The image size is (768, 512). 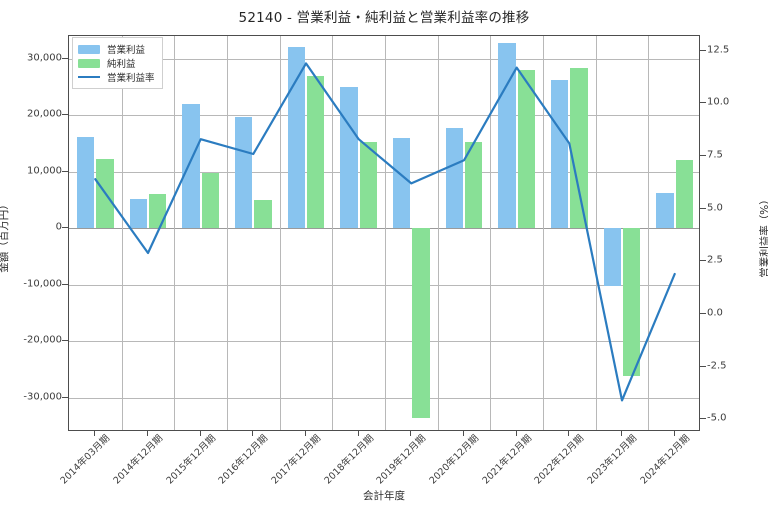 What do you see at coordinates (89, 77) in the screenshot?
I see `legend-line-operating-margin` at bounding box center [89, 77].